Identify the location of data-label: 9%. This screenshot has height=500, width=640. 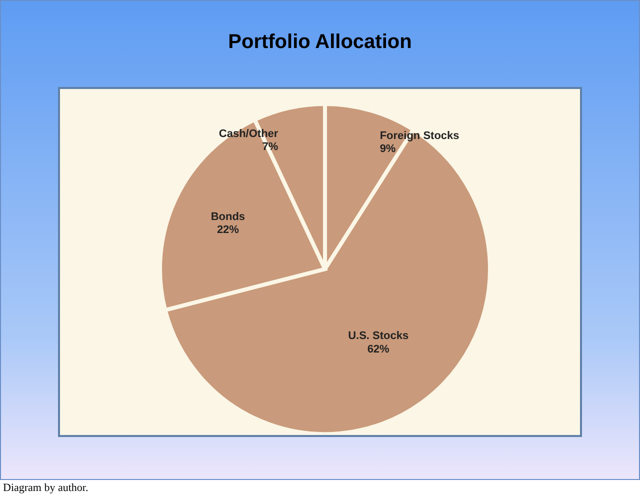
(388, 149).